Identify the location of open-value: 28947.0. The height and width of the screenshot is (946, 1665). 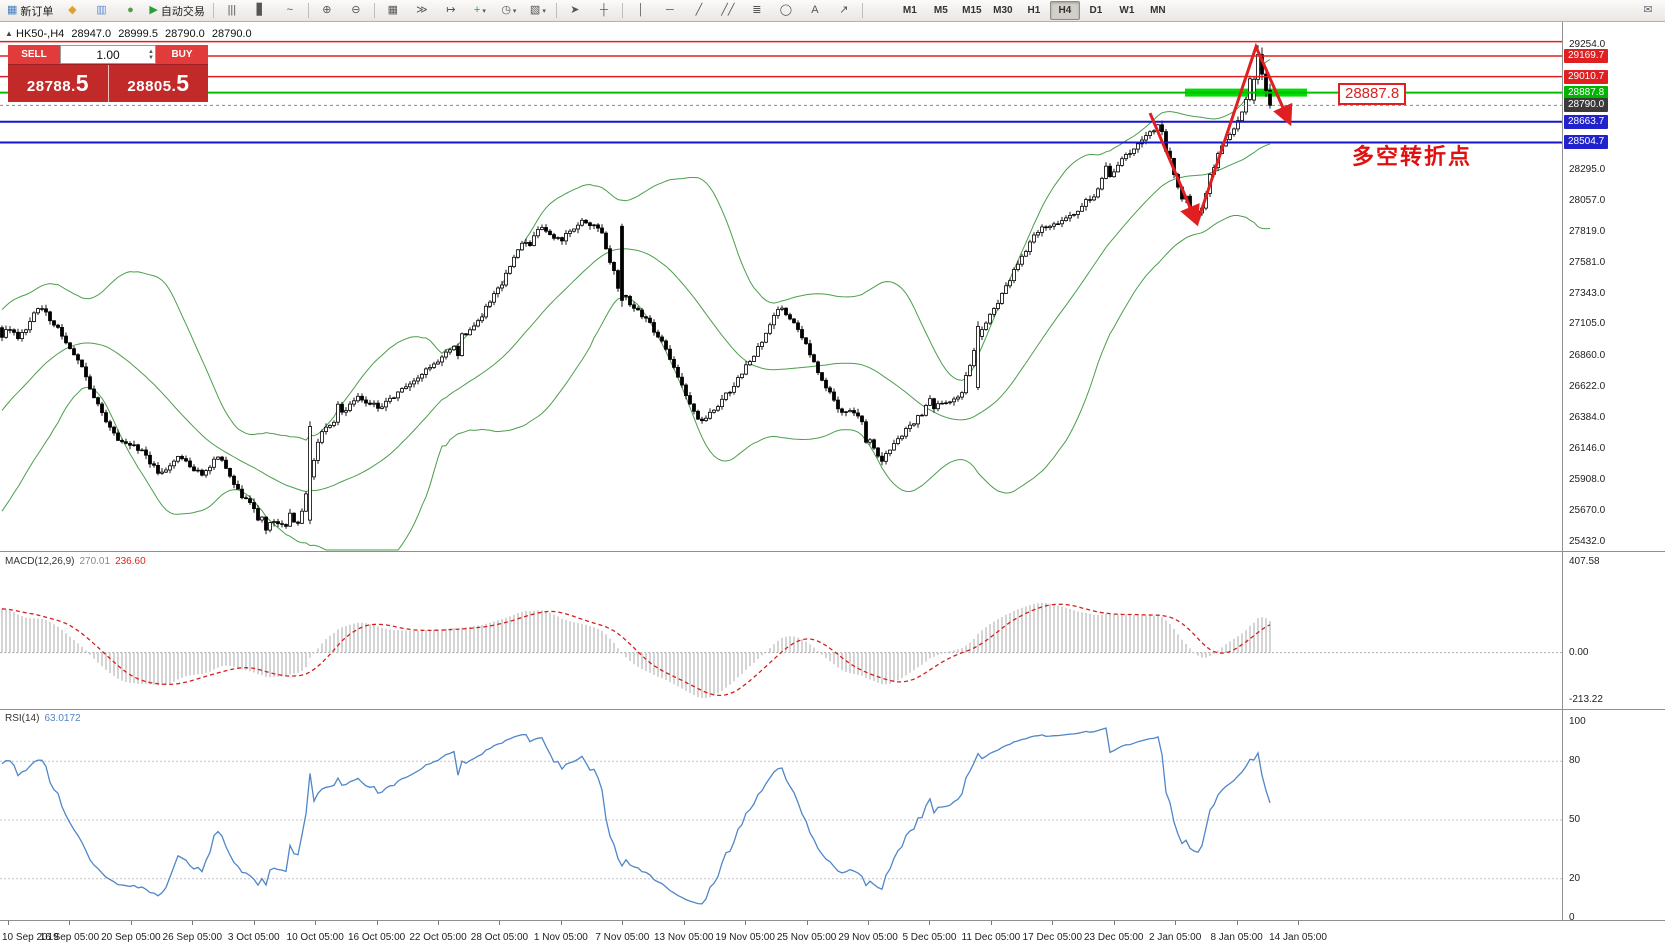
(91, 34).